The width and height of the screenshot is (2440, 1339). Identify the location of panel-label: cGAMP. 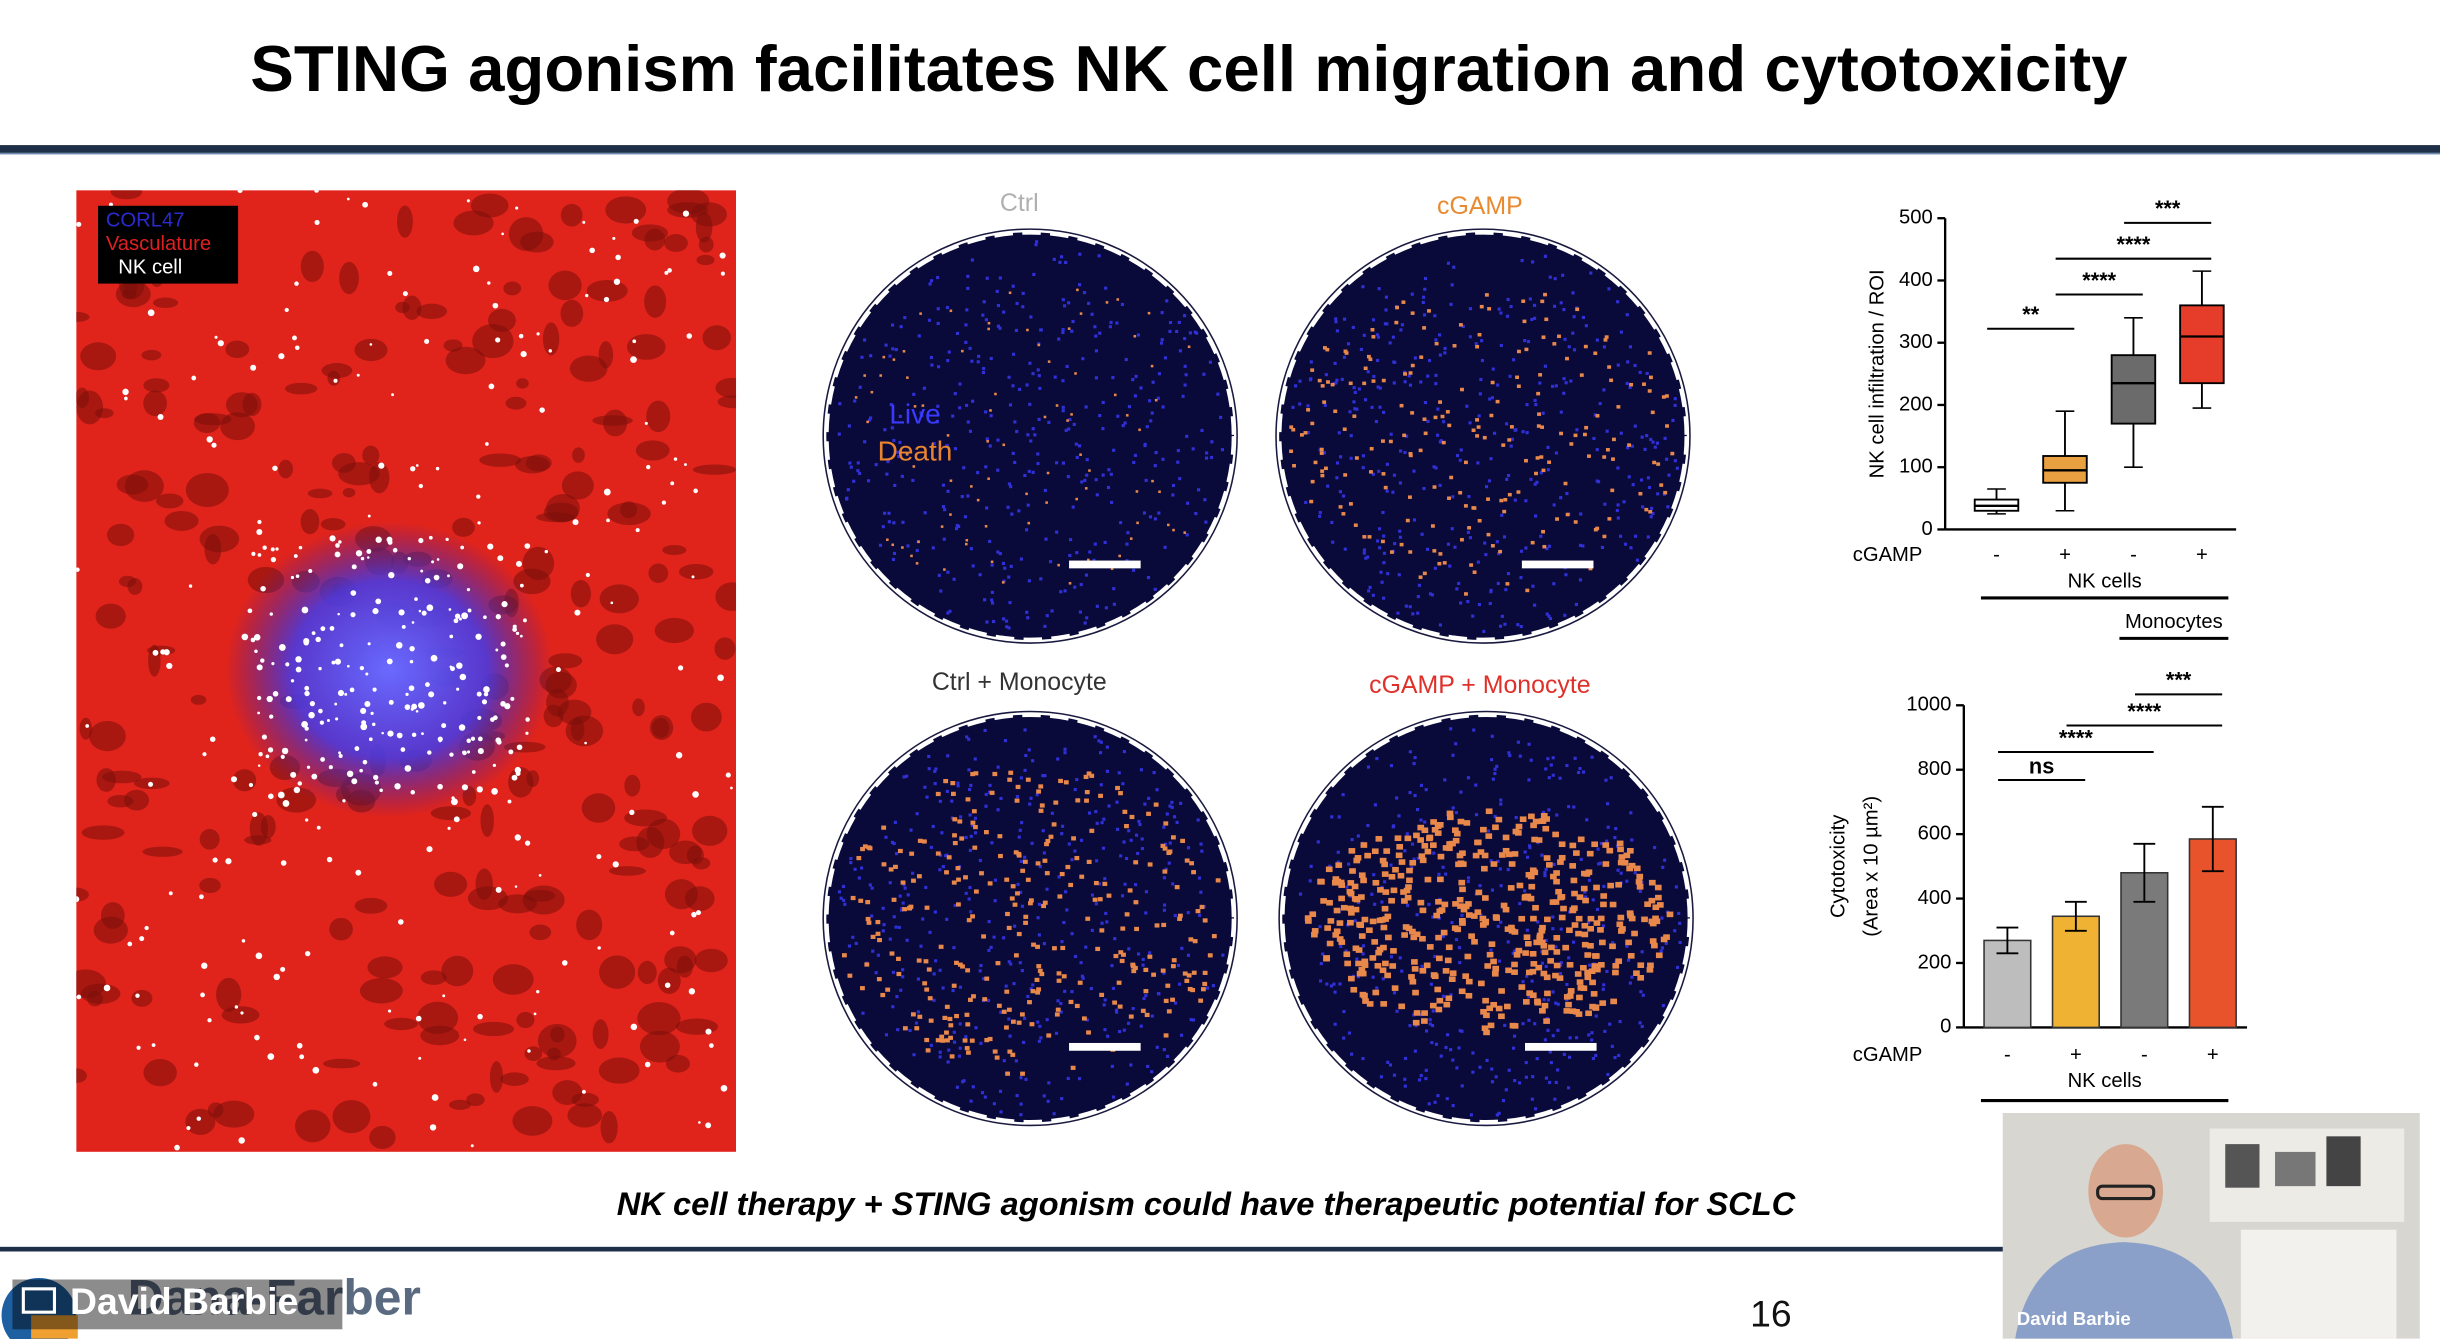
(1480, 206).